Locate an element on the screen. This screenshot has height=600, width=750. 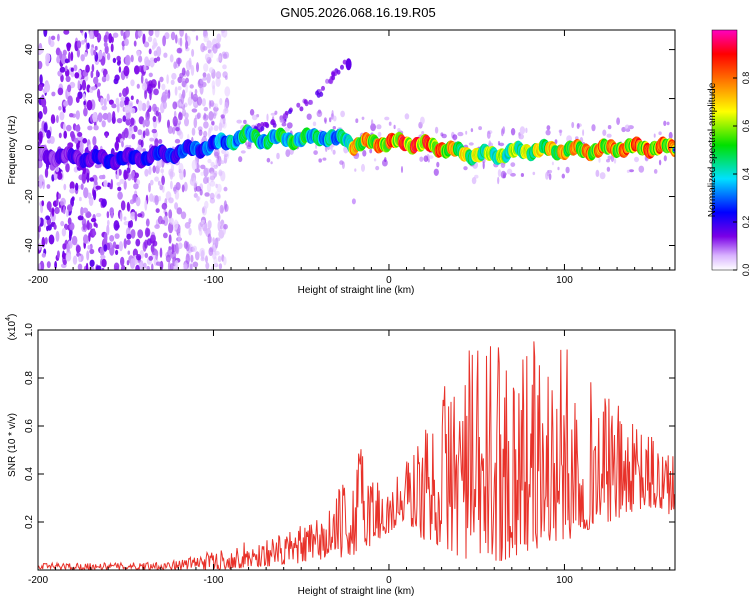
spectrogram-y-tick-label: 40 is located at coordinates (29, 50).